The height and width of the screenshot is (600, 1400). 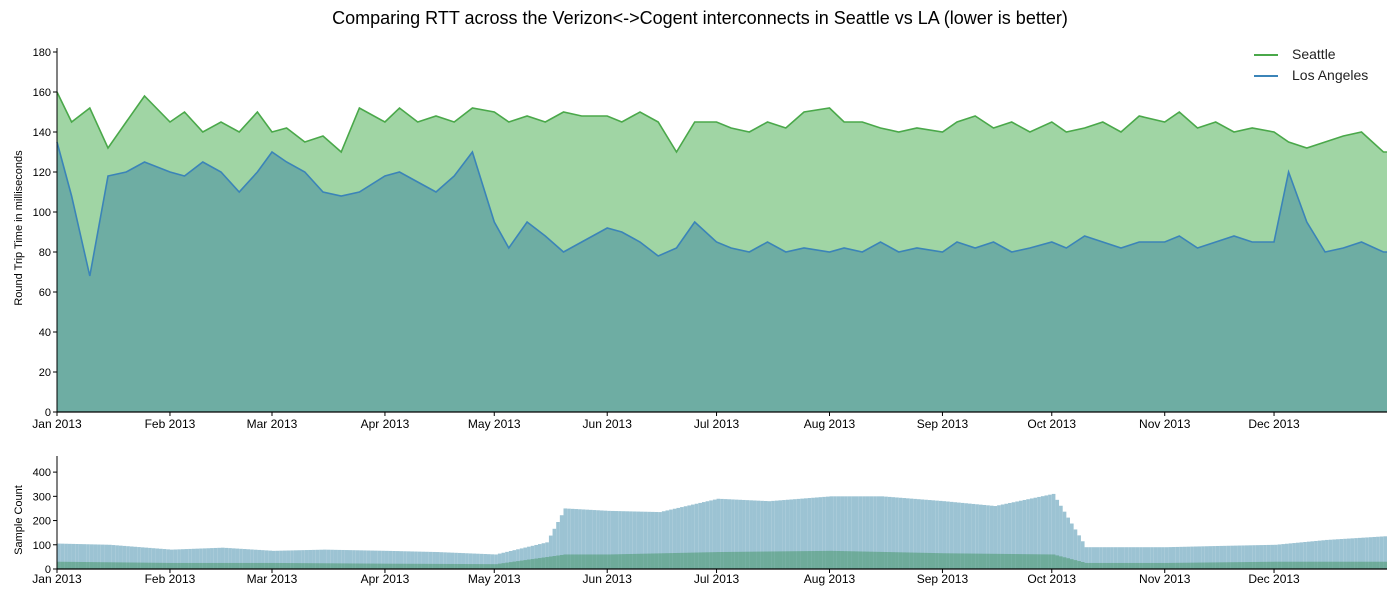 What do you see at coordinates (42, 93) in the screenshot?
I see `top-y-tick-label: 160` at bounding box center [42, 93].